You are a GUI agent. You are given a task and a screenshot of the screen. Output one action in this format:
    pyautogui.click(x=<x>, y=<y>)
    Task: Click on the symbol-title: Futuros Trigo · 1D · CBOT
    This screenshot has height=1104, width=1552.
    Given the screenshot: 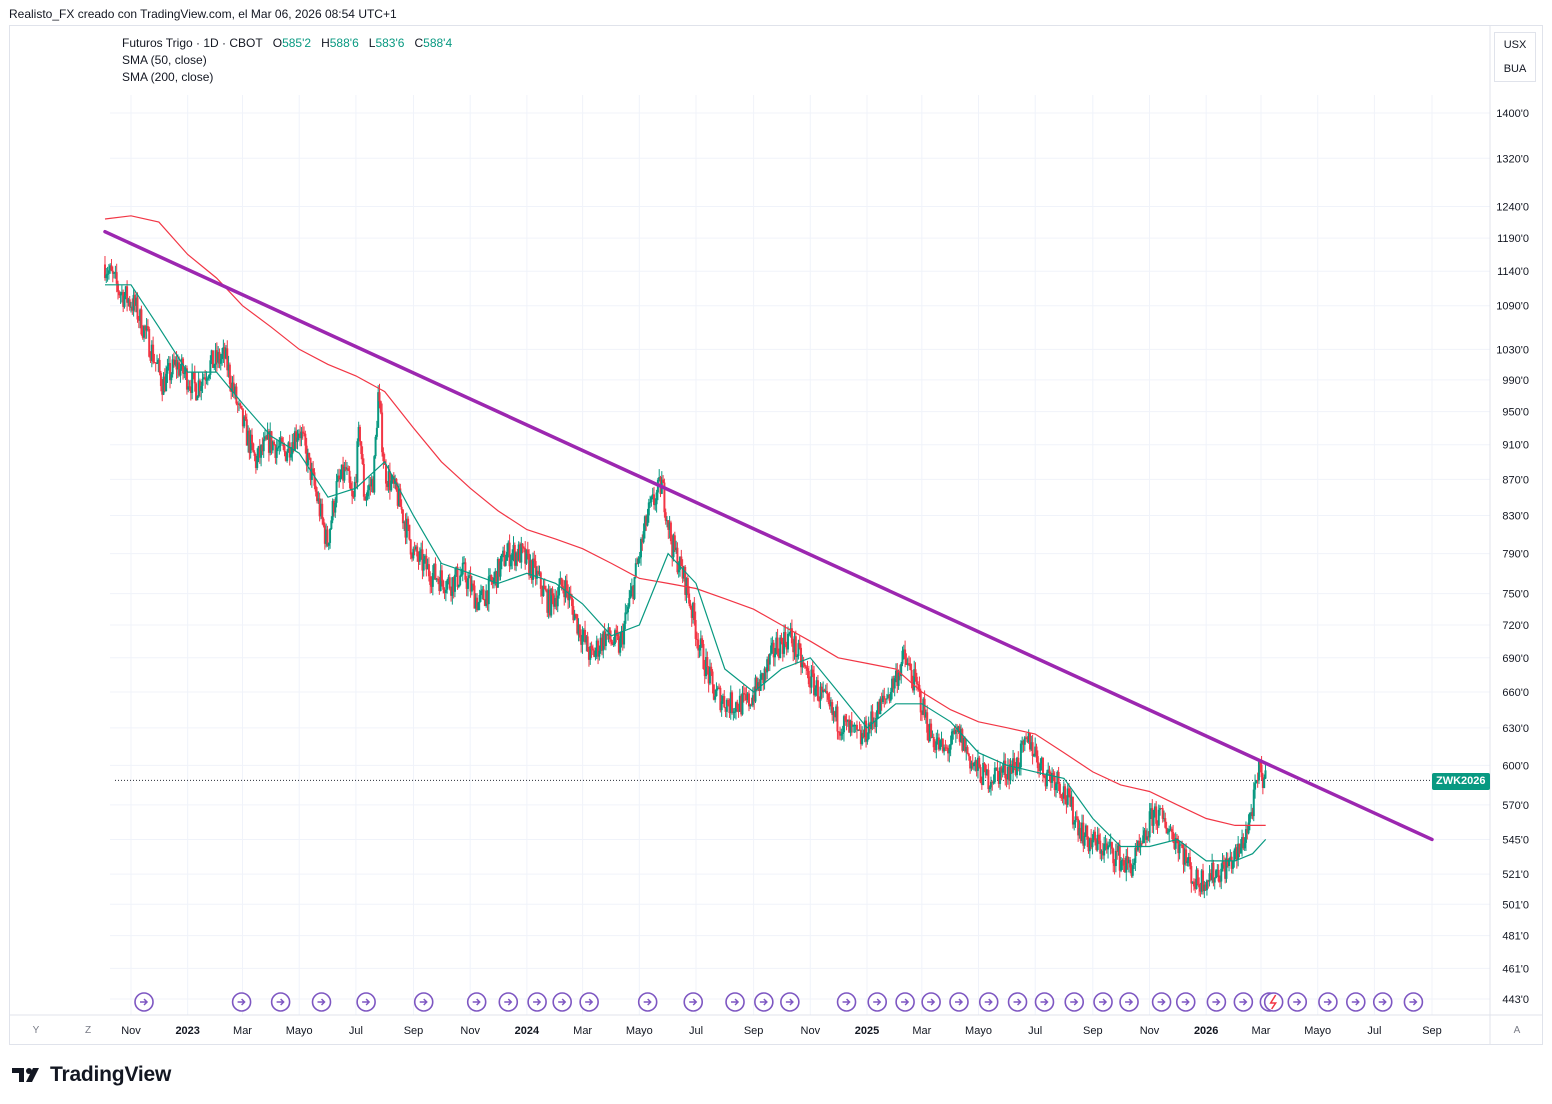 What is the action you would take?
    pyautogui.click(x=192, y=43)
    